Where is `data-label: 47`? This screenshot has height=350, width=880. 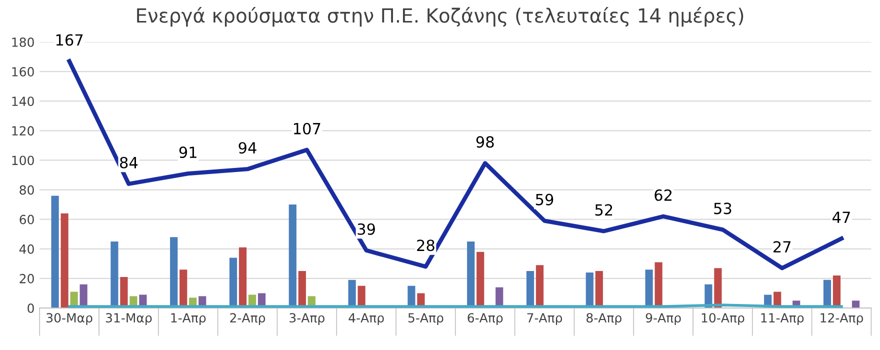
data-label: 47 is located at coordinates (841, 217).